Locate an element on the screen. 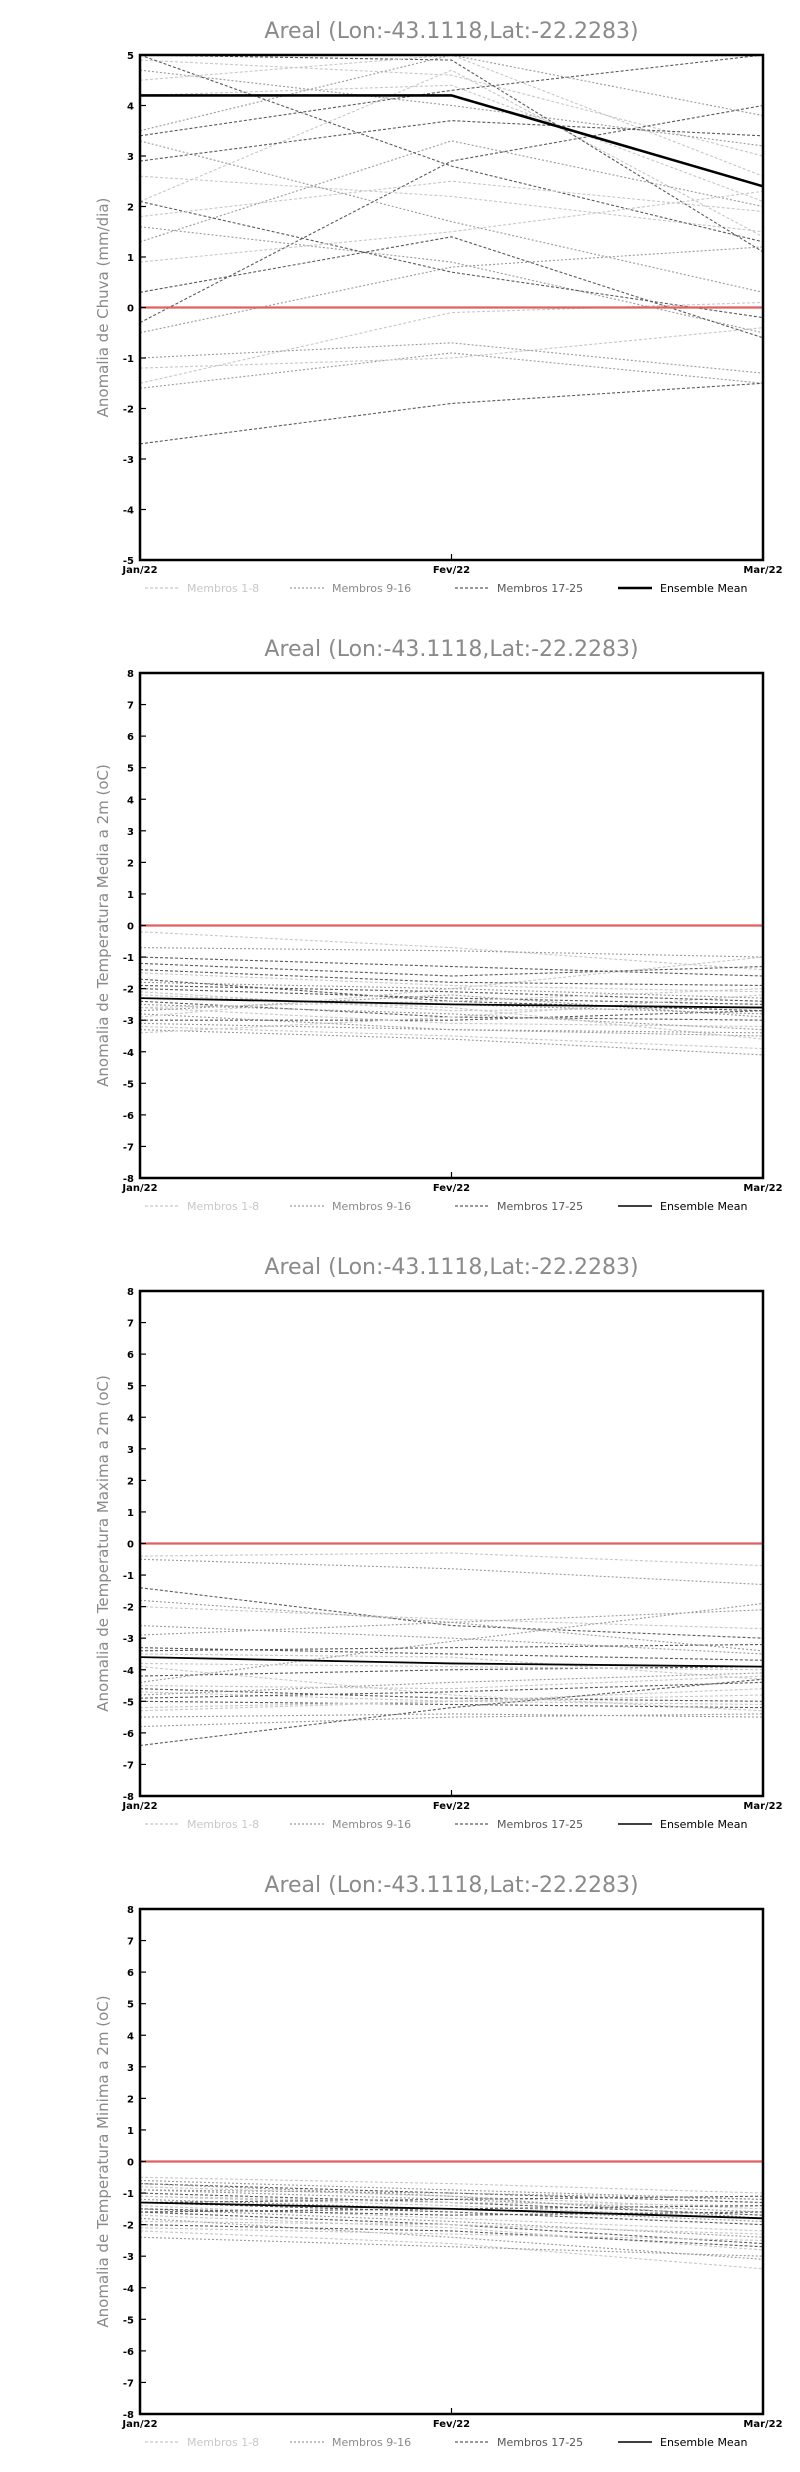  plot-area is located at coordinates (451, 250).